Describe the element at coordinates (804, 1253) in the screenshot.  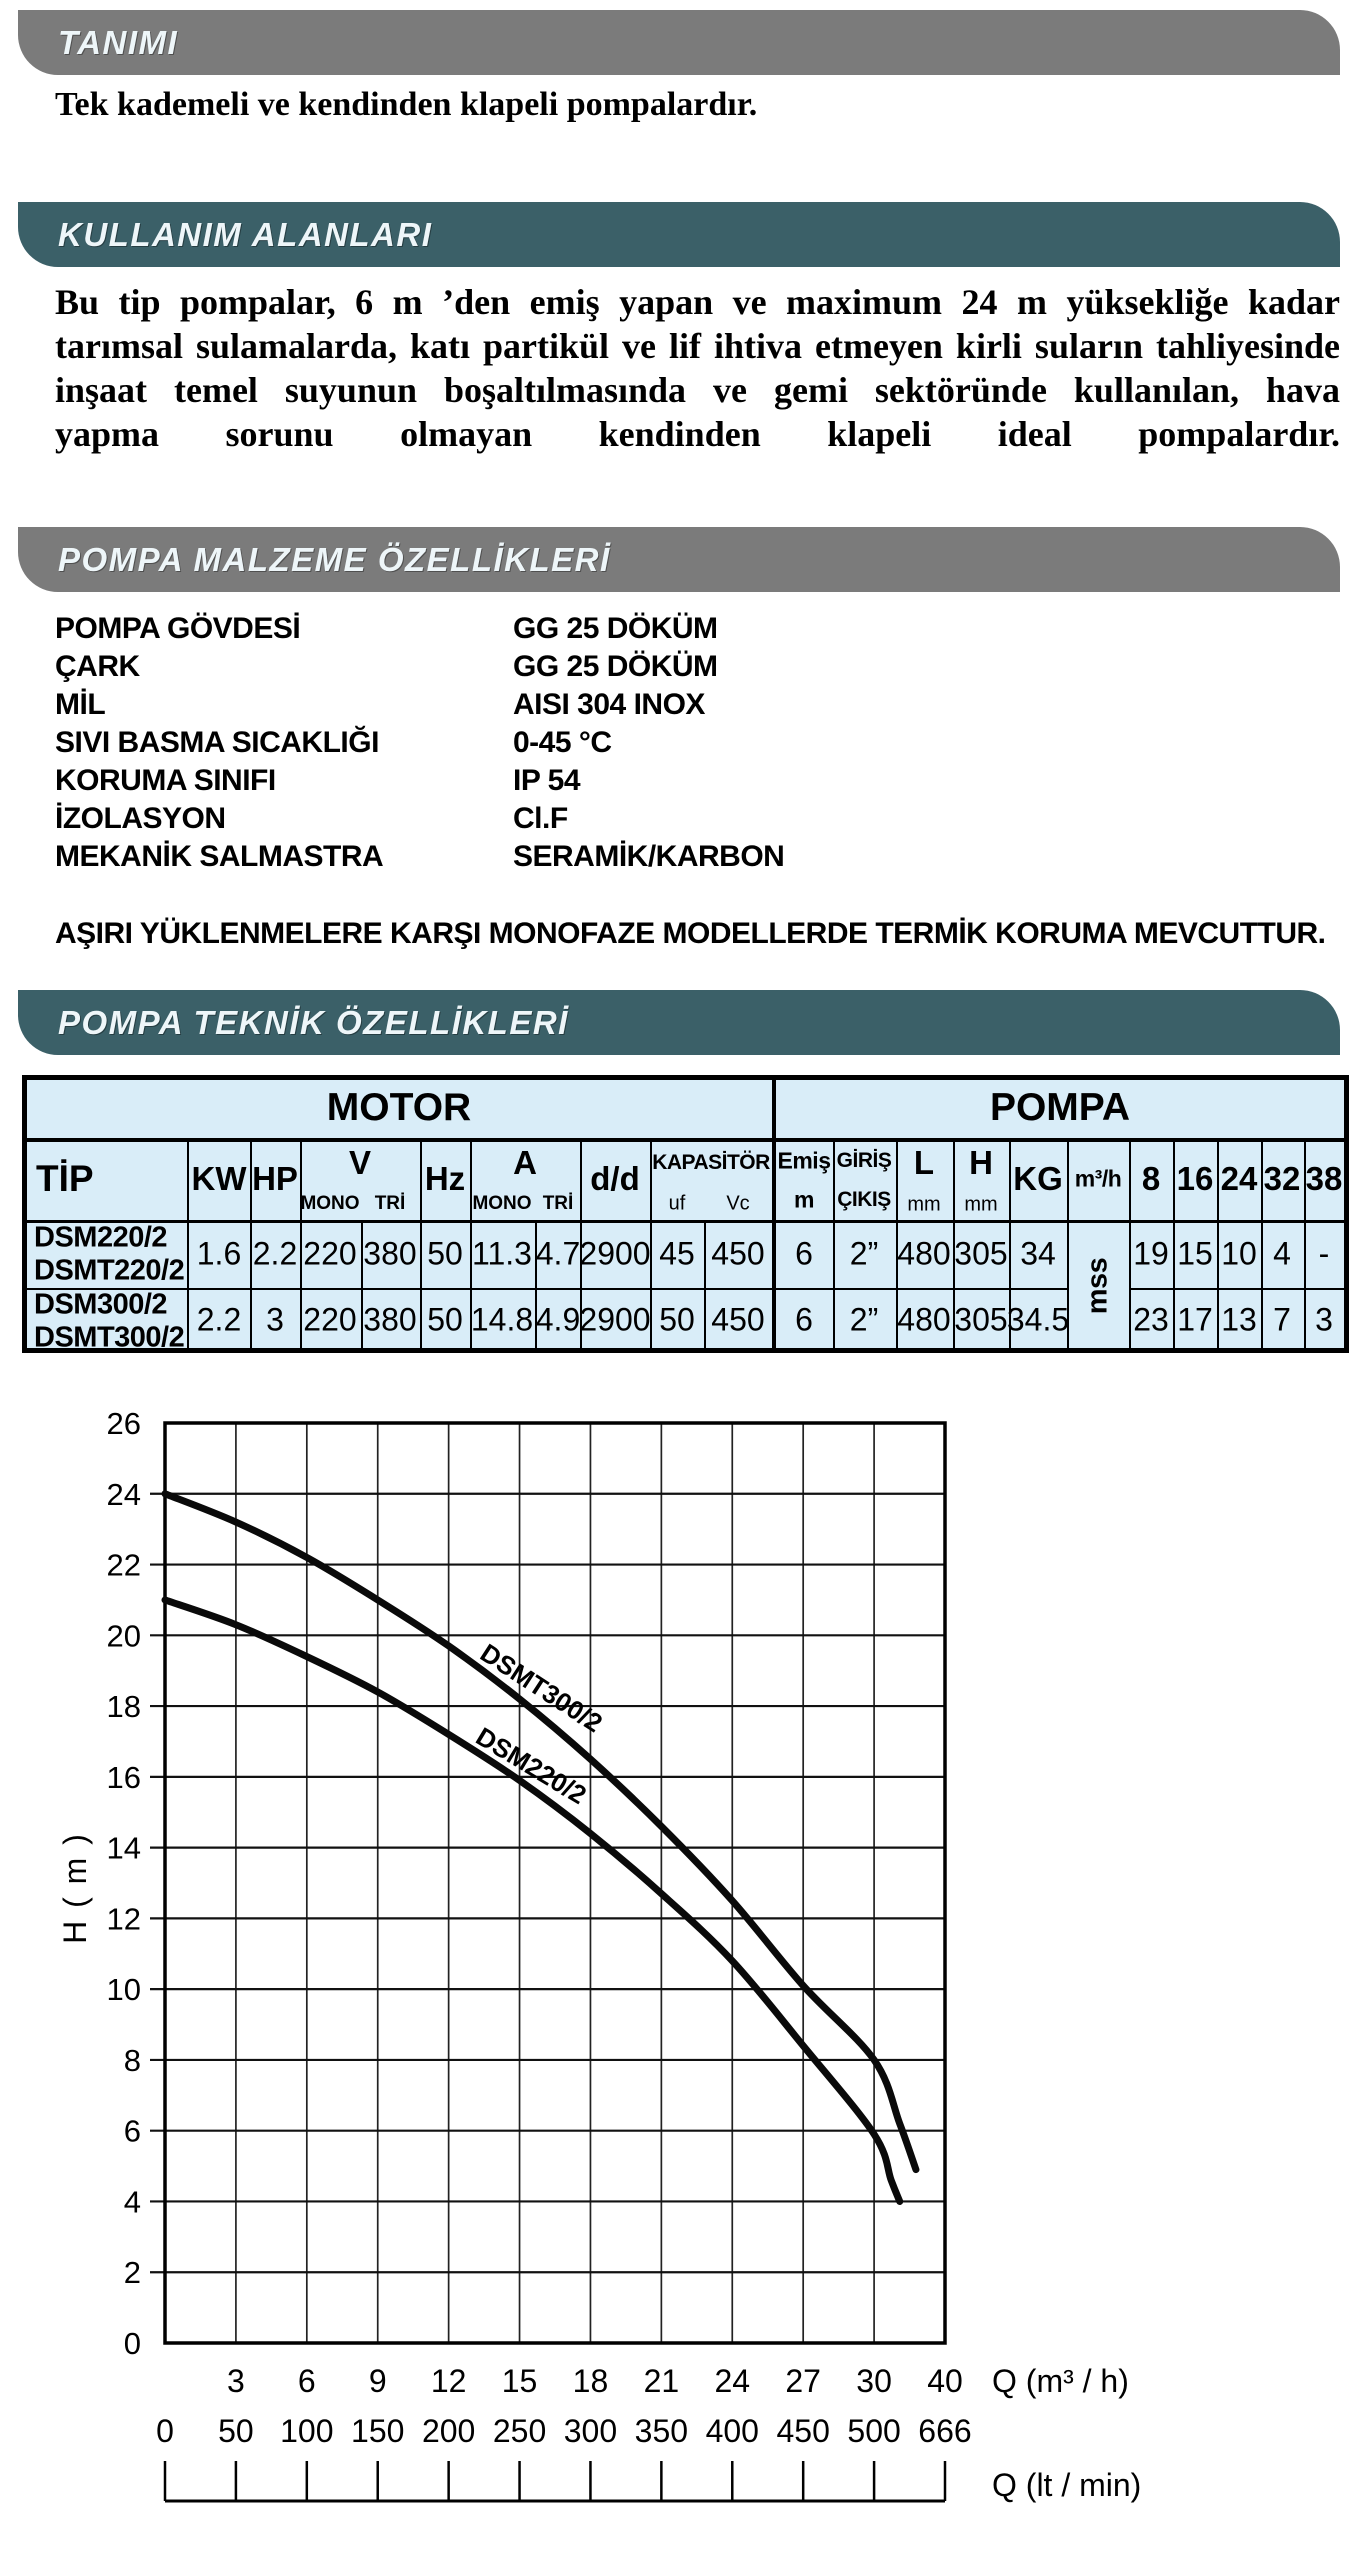
I see `row1-emis: 6` at that location.